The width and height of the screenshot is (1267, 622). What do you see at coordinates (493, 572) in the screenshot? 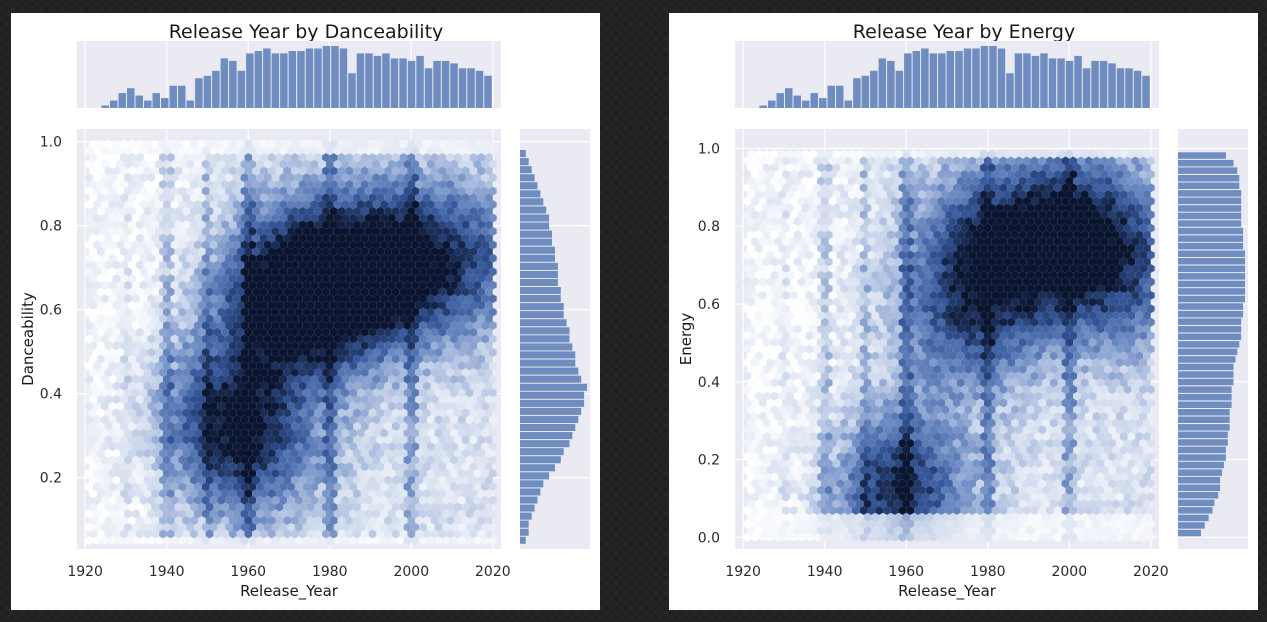
I see `x-tick-label: 2020` at bounding box center [493, 572].